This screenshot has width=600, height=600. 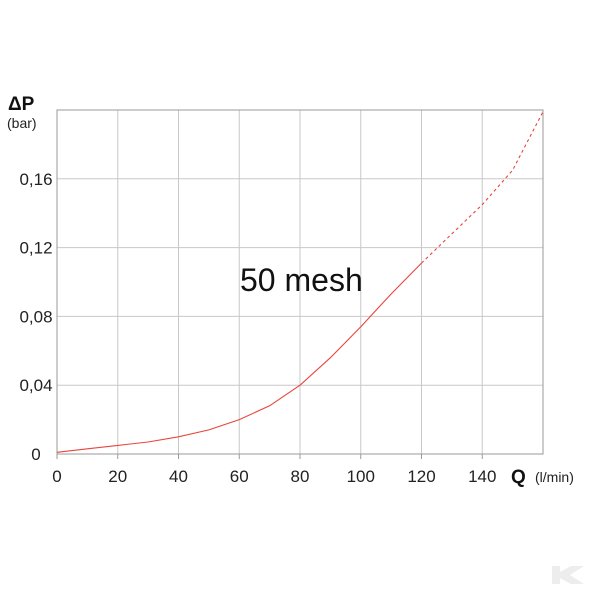 What do you see at coordinates (35, 454) in the screenshot?
I see `y-tick-label: 0` at bounding box center [35, 454].